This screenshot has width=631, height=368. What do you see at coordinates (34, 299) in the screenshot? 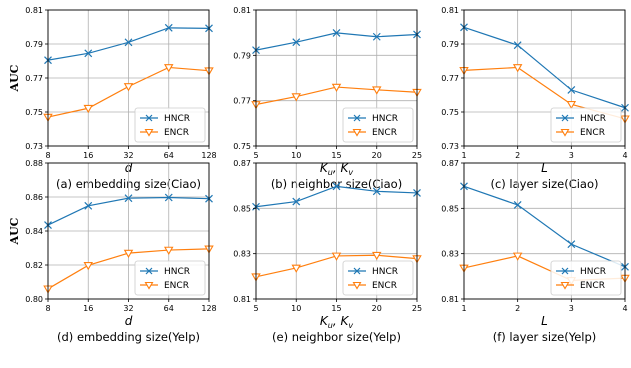
I see `y-tick-label: 0.80` at bounding box center [34, 299].